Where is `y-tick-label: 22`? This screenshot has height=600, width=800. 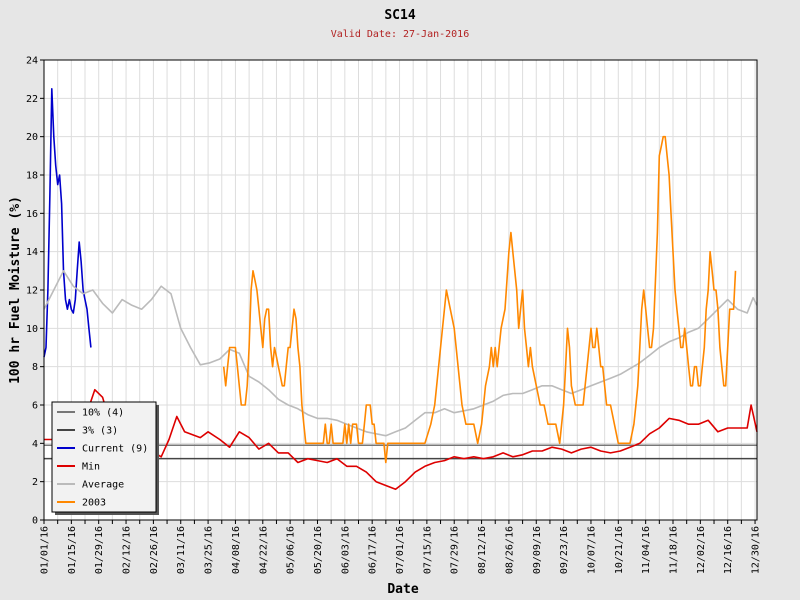
y-tick-label: 22 is located at coordinates (32, 99).